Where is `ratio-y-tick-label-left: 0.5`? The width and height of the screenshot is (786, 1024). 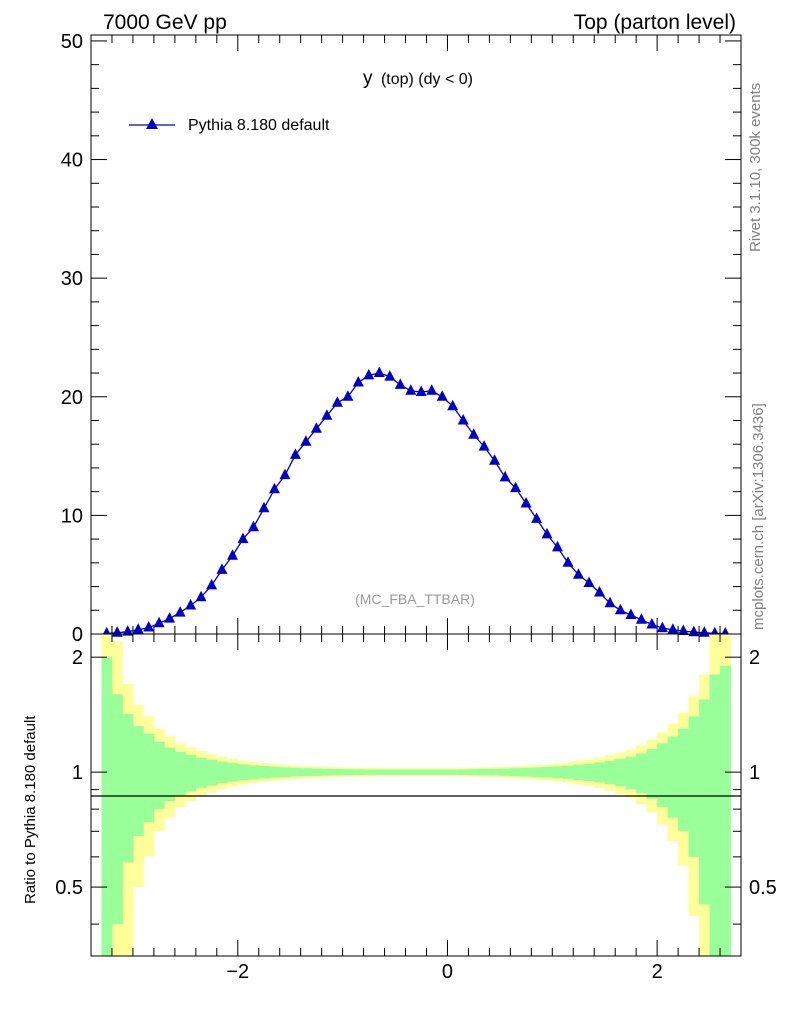 ratio-y-tick-label-left: 0.5 is located at coordinates (69, 888).